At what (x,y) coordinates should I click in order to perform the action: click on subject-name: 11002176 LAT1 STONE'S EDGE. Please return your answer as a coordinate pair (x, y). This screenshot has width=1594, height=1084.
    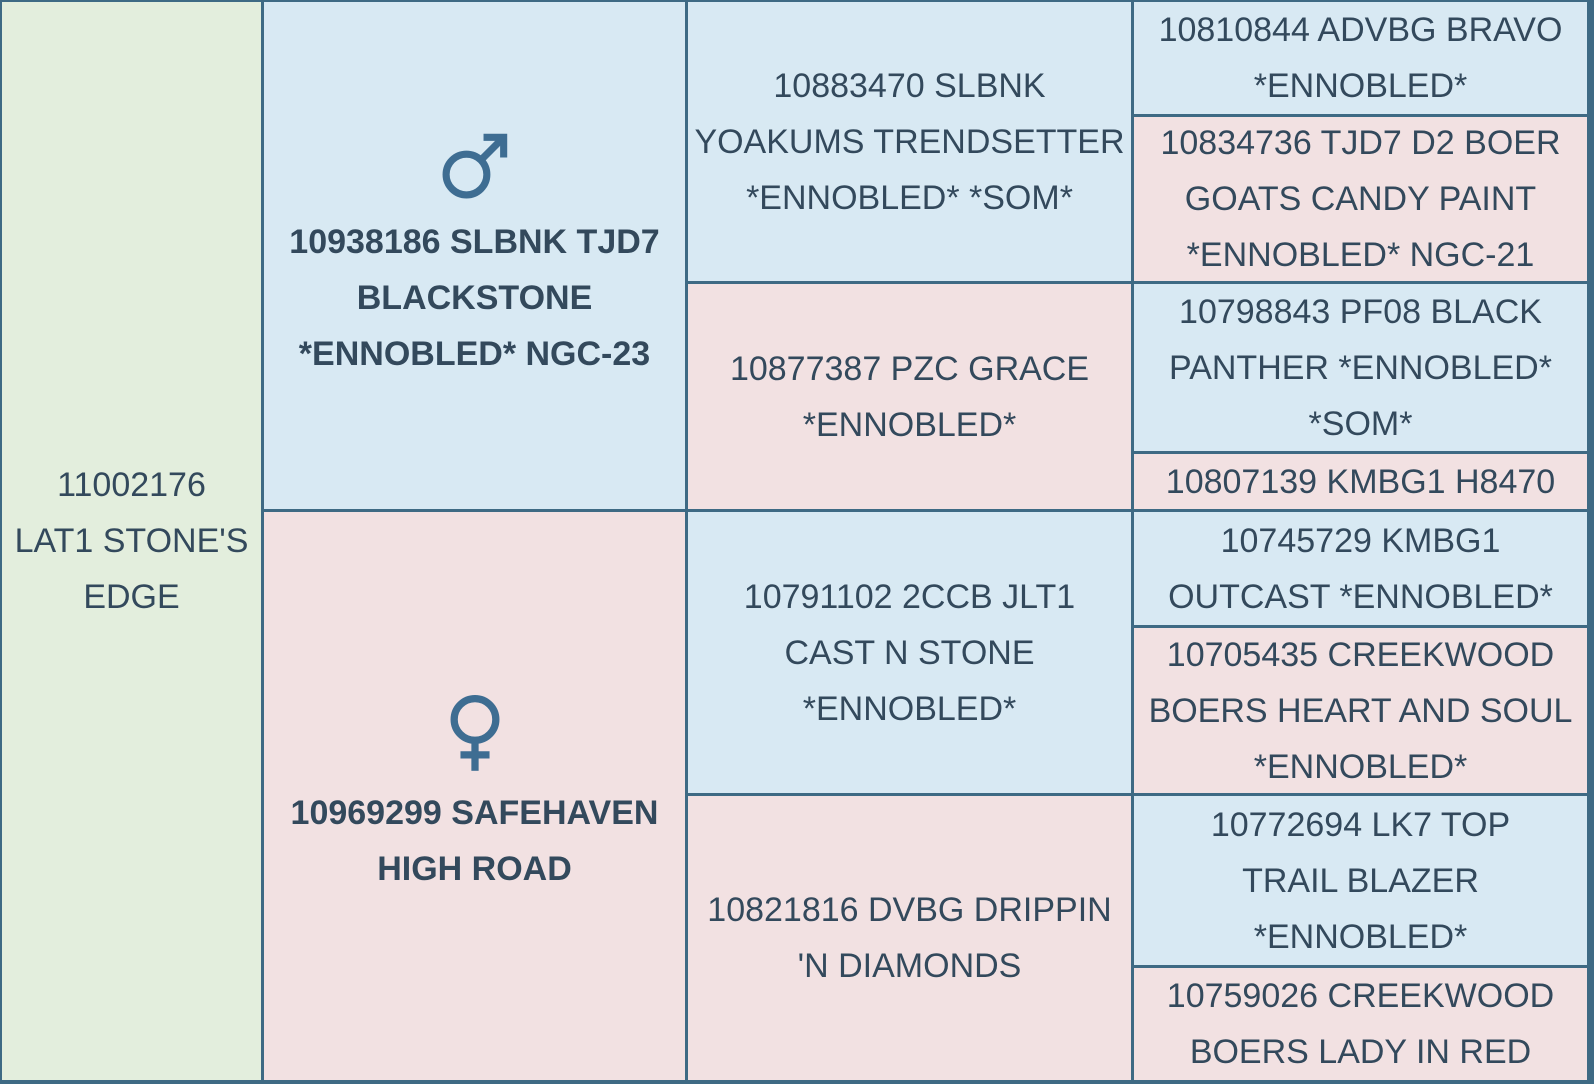
    Looking at the image, I should click on (131, 541).